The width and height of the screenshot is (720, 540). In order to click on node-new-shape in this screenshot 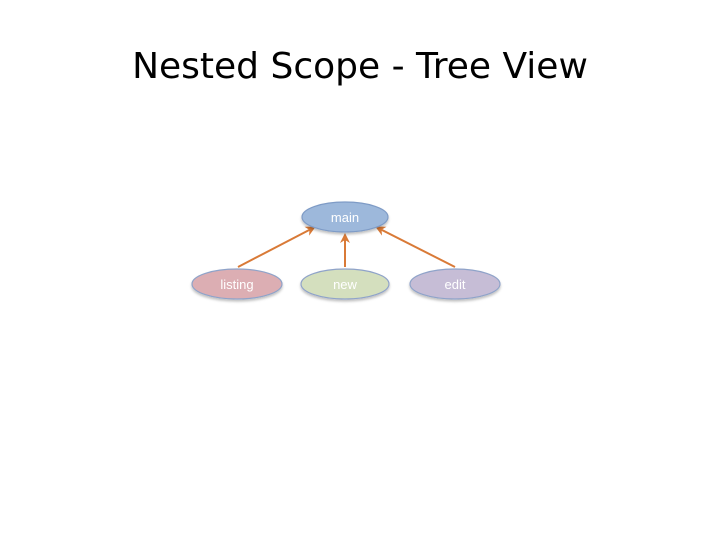, I will do `click(345, 284)`.